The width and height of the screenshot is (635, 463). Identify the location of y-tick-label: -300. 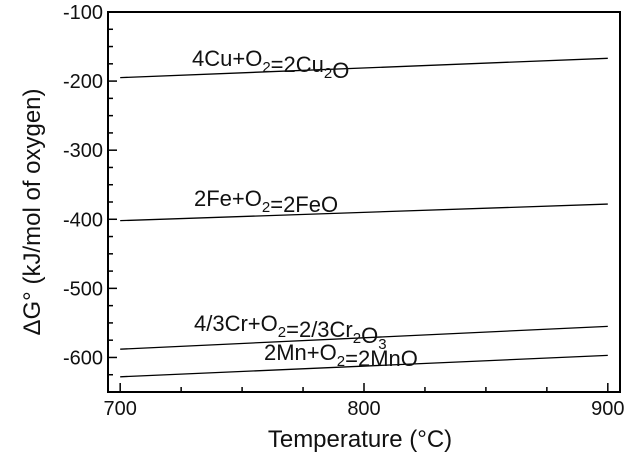
(83, 151).